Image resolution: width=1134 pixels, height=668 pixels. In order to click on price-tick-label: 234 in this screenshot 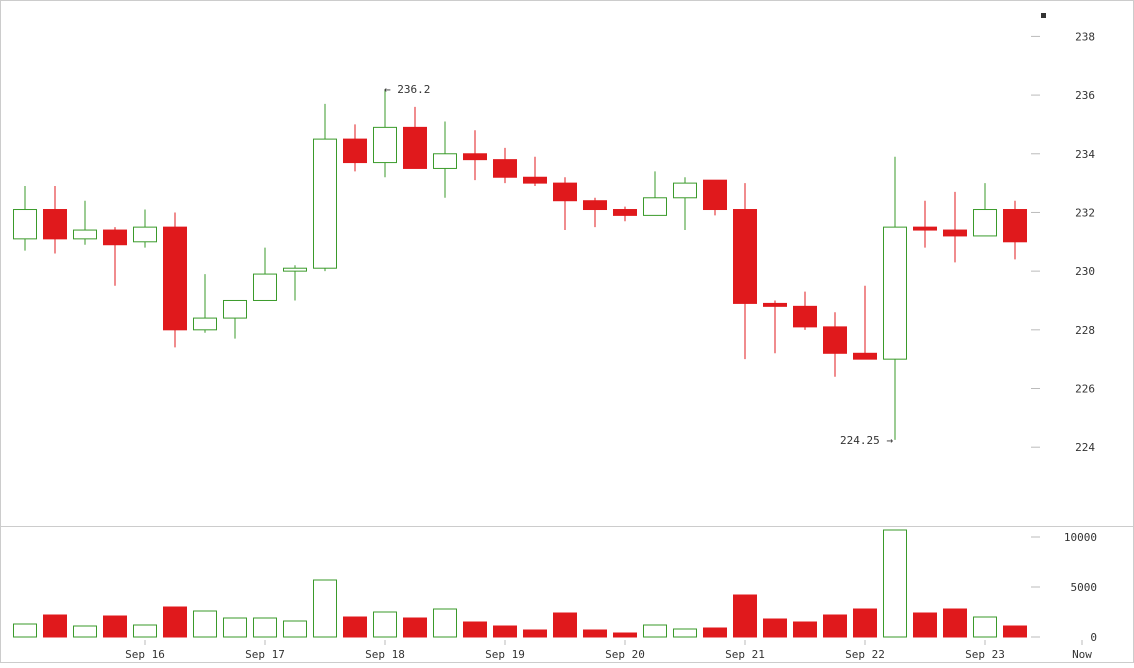, I will do `click(1085, 154)`.